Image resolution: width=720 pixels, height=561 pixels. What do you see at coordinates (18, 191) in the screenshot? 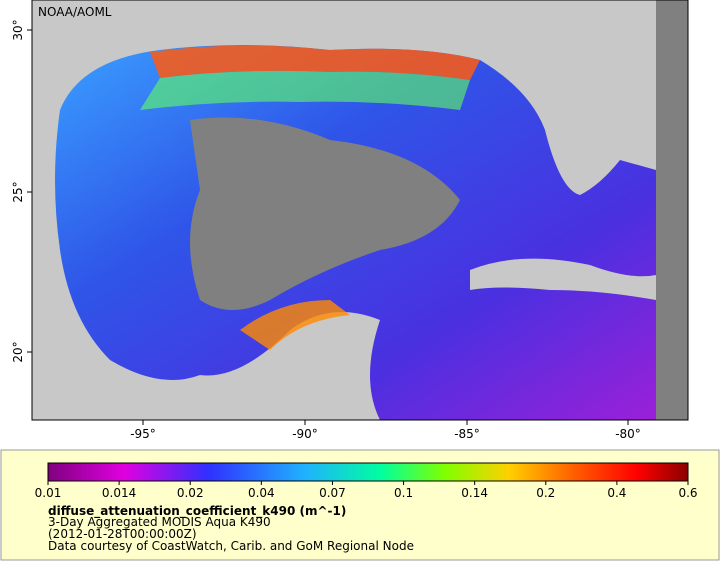
I see `lat-tick-label: 25°` at bounding box center [18, 191].